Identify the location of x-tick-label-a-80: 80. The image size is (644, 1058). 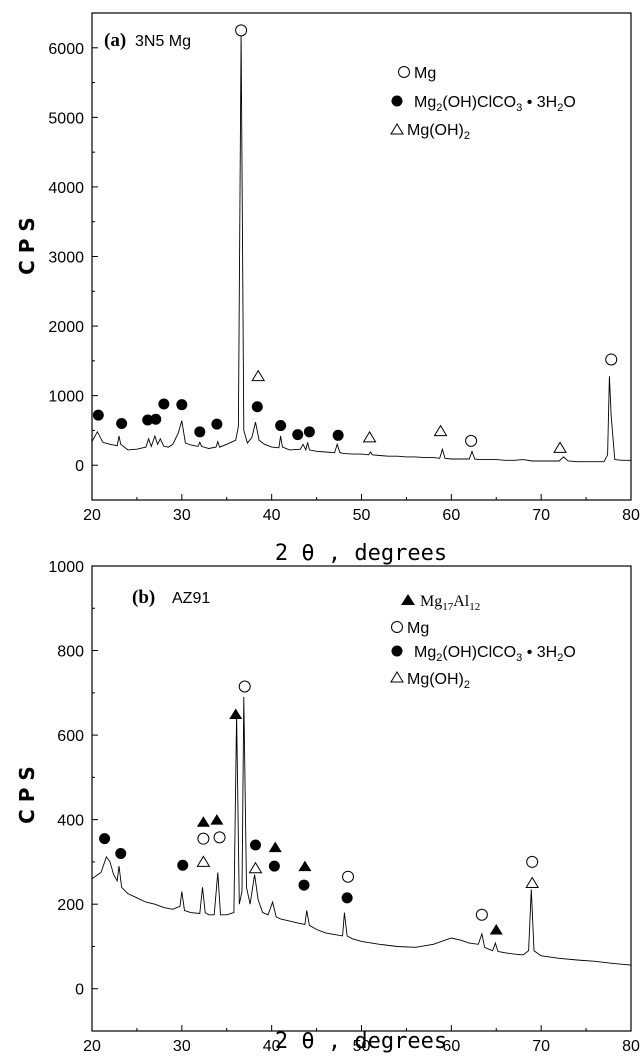
(631, 515).